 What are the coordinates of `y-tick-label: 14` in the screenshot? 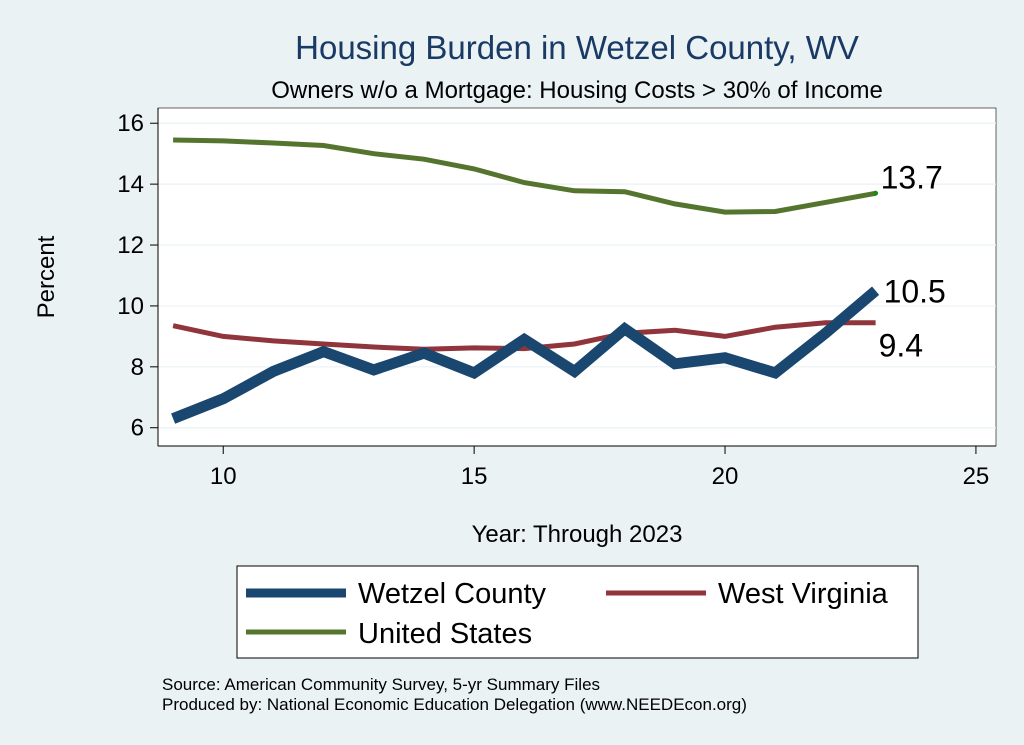 It's located at (130, 184).